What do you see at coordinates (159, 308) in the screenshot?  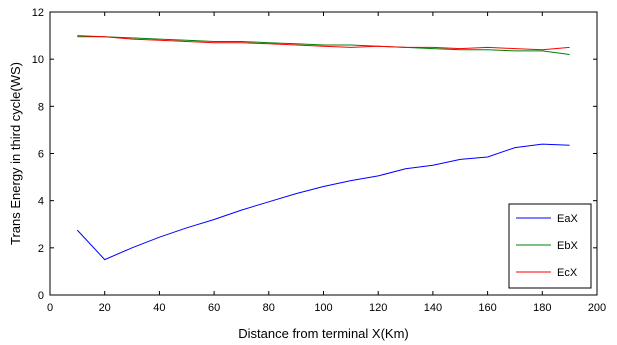 I see `x-tick-label: 40` at bounding box center [159, 308].